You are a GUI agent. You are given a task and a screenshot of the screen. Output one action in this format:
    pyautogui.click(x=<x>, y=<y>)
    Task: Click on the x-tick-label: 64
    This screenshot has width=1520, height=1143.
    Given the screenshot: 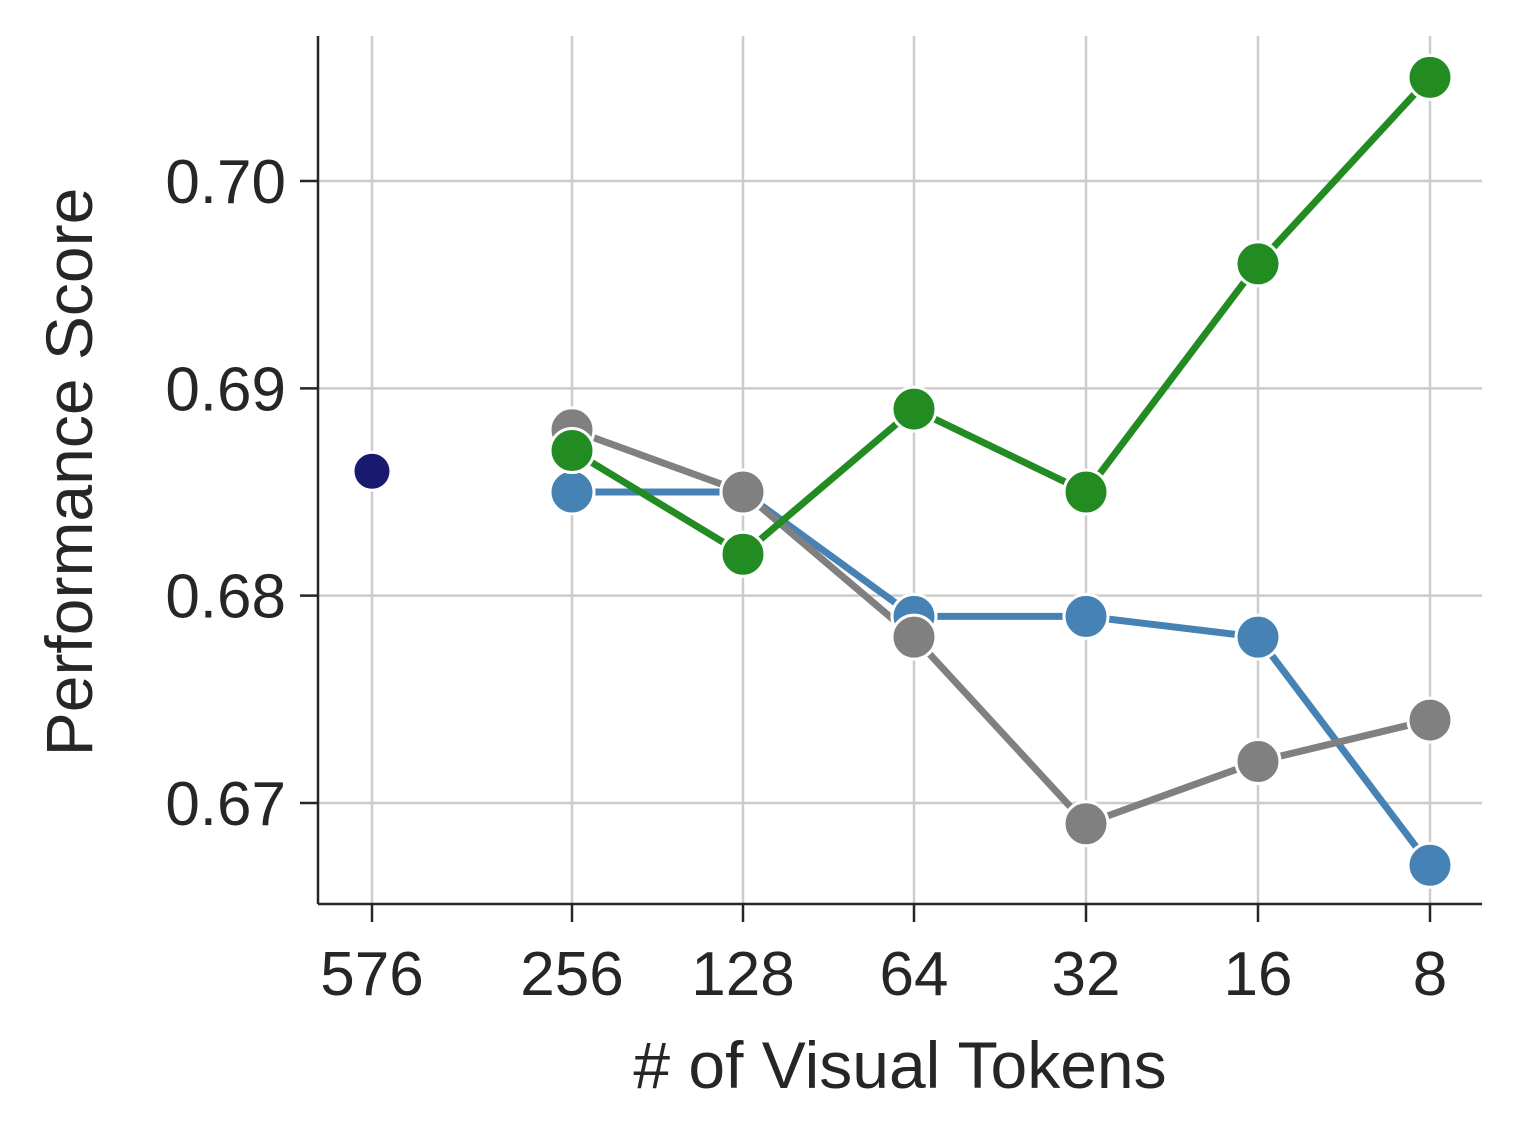 What is the action you would take?
    pyautogui.click(x=914, y=974)
    